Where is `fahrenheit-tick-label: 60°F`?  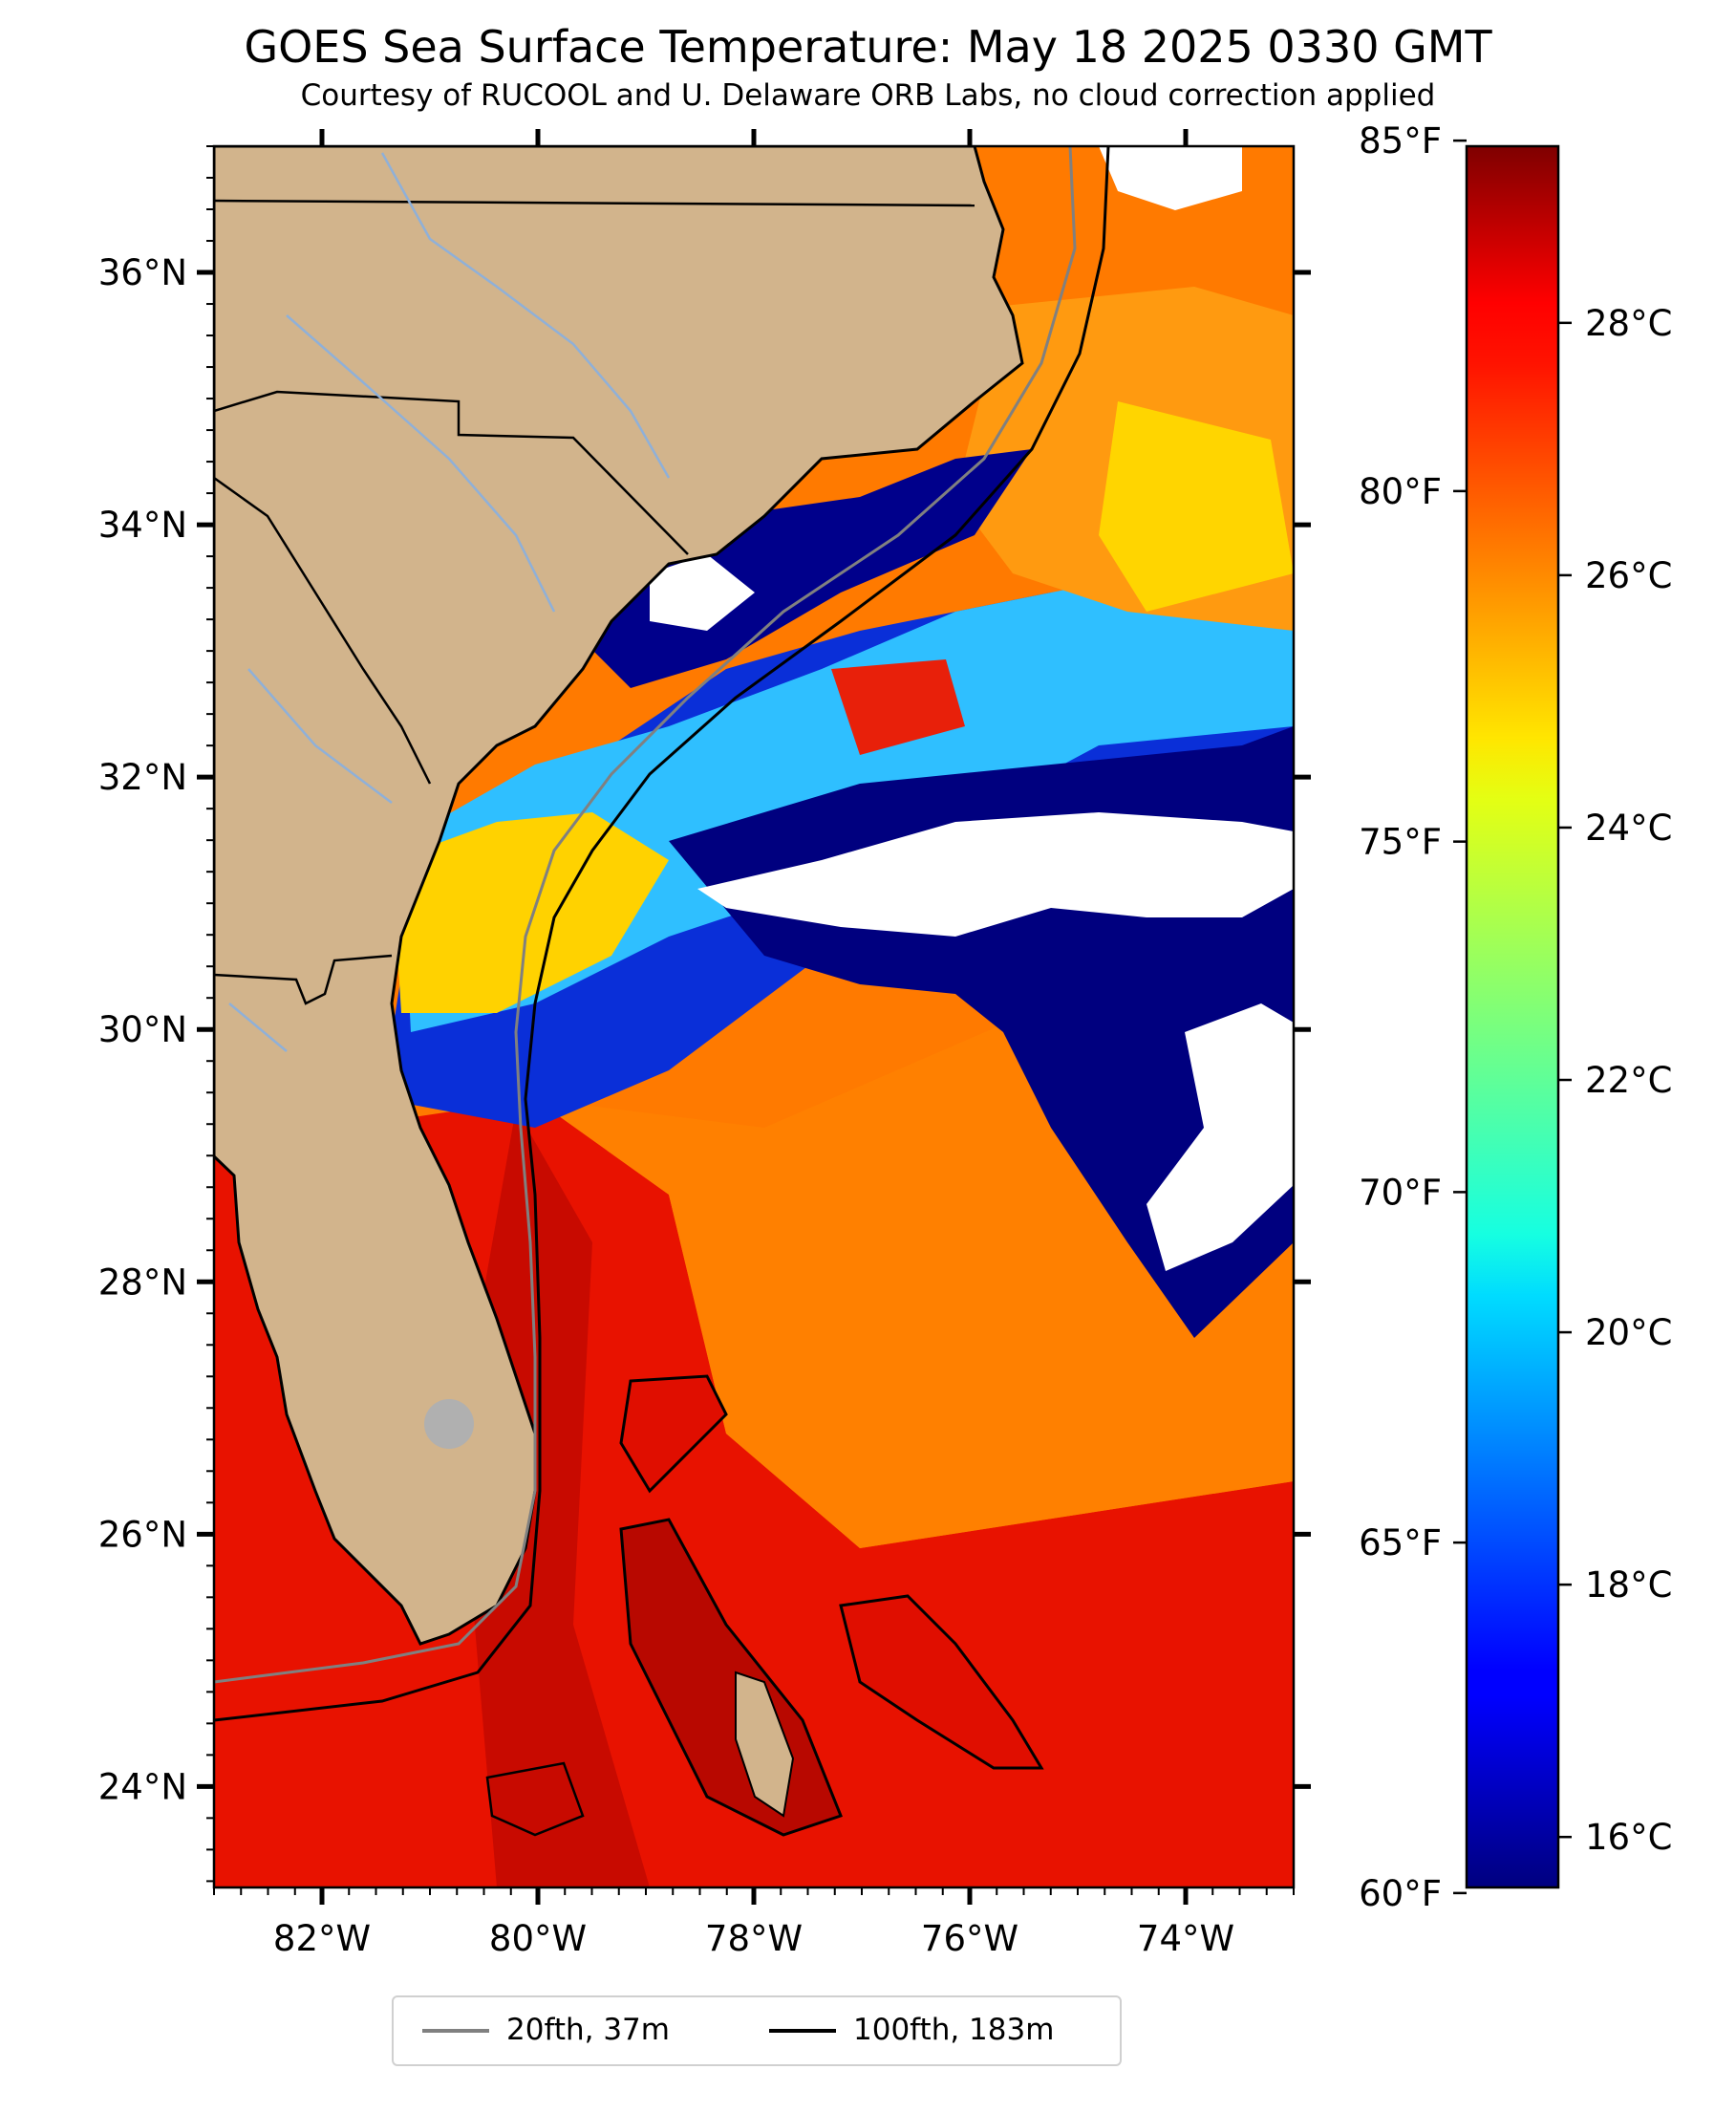 fahrenheit-tick-label: 60°F is located at coordinates (1400, 1893).